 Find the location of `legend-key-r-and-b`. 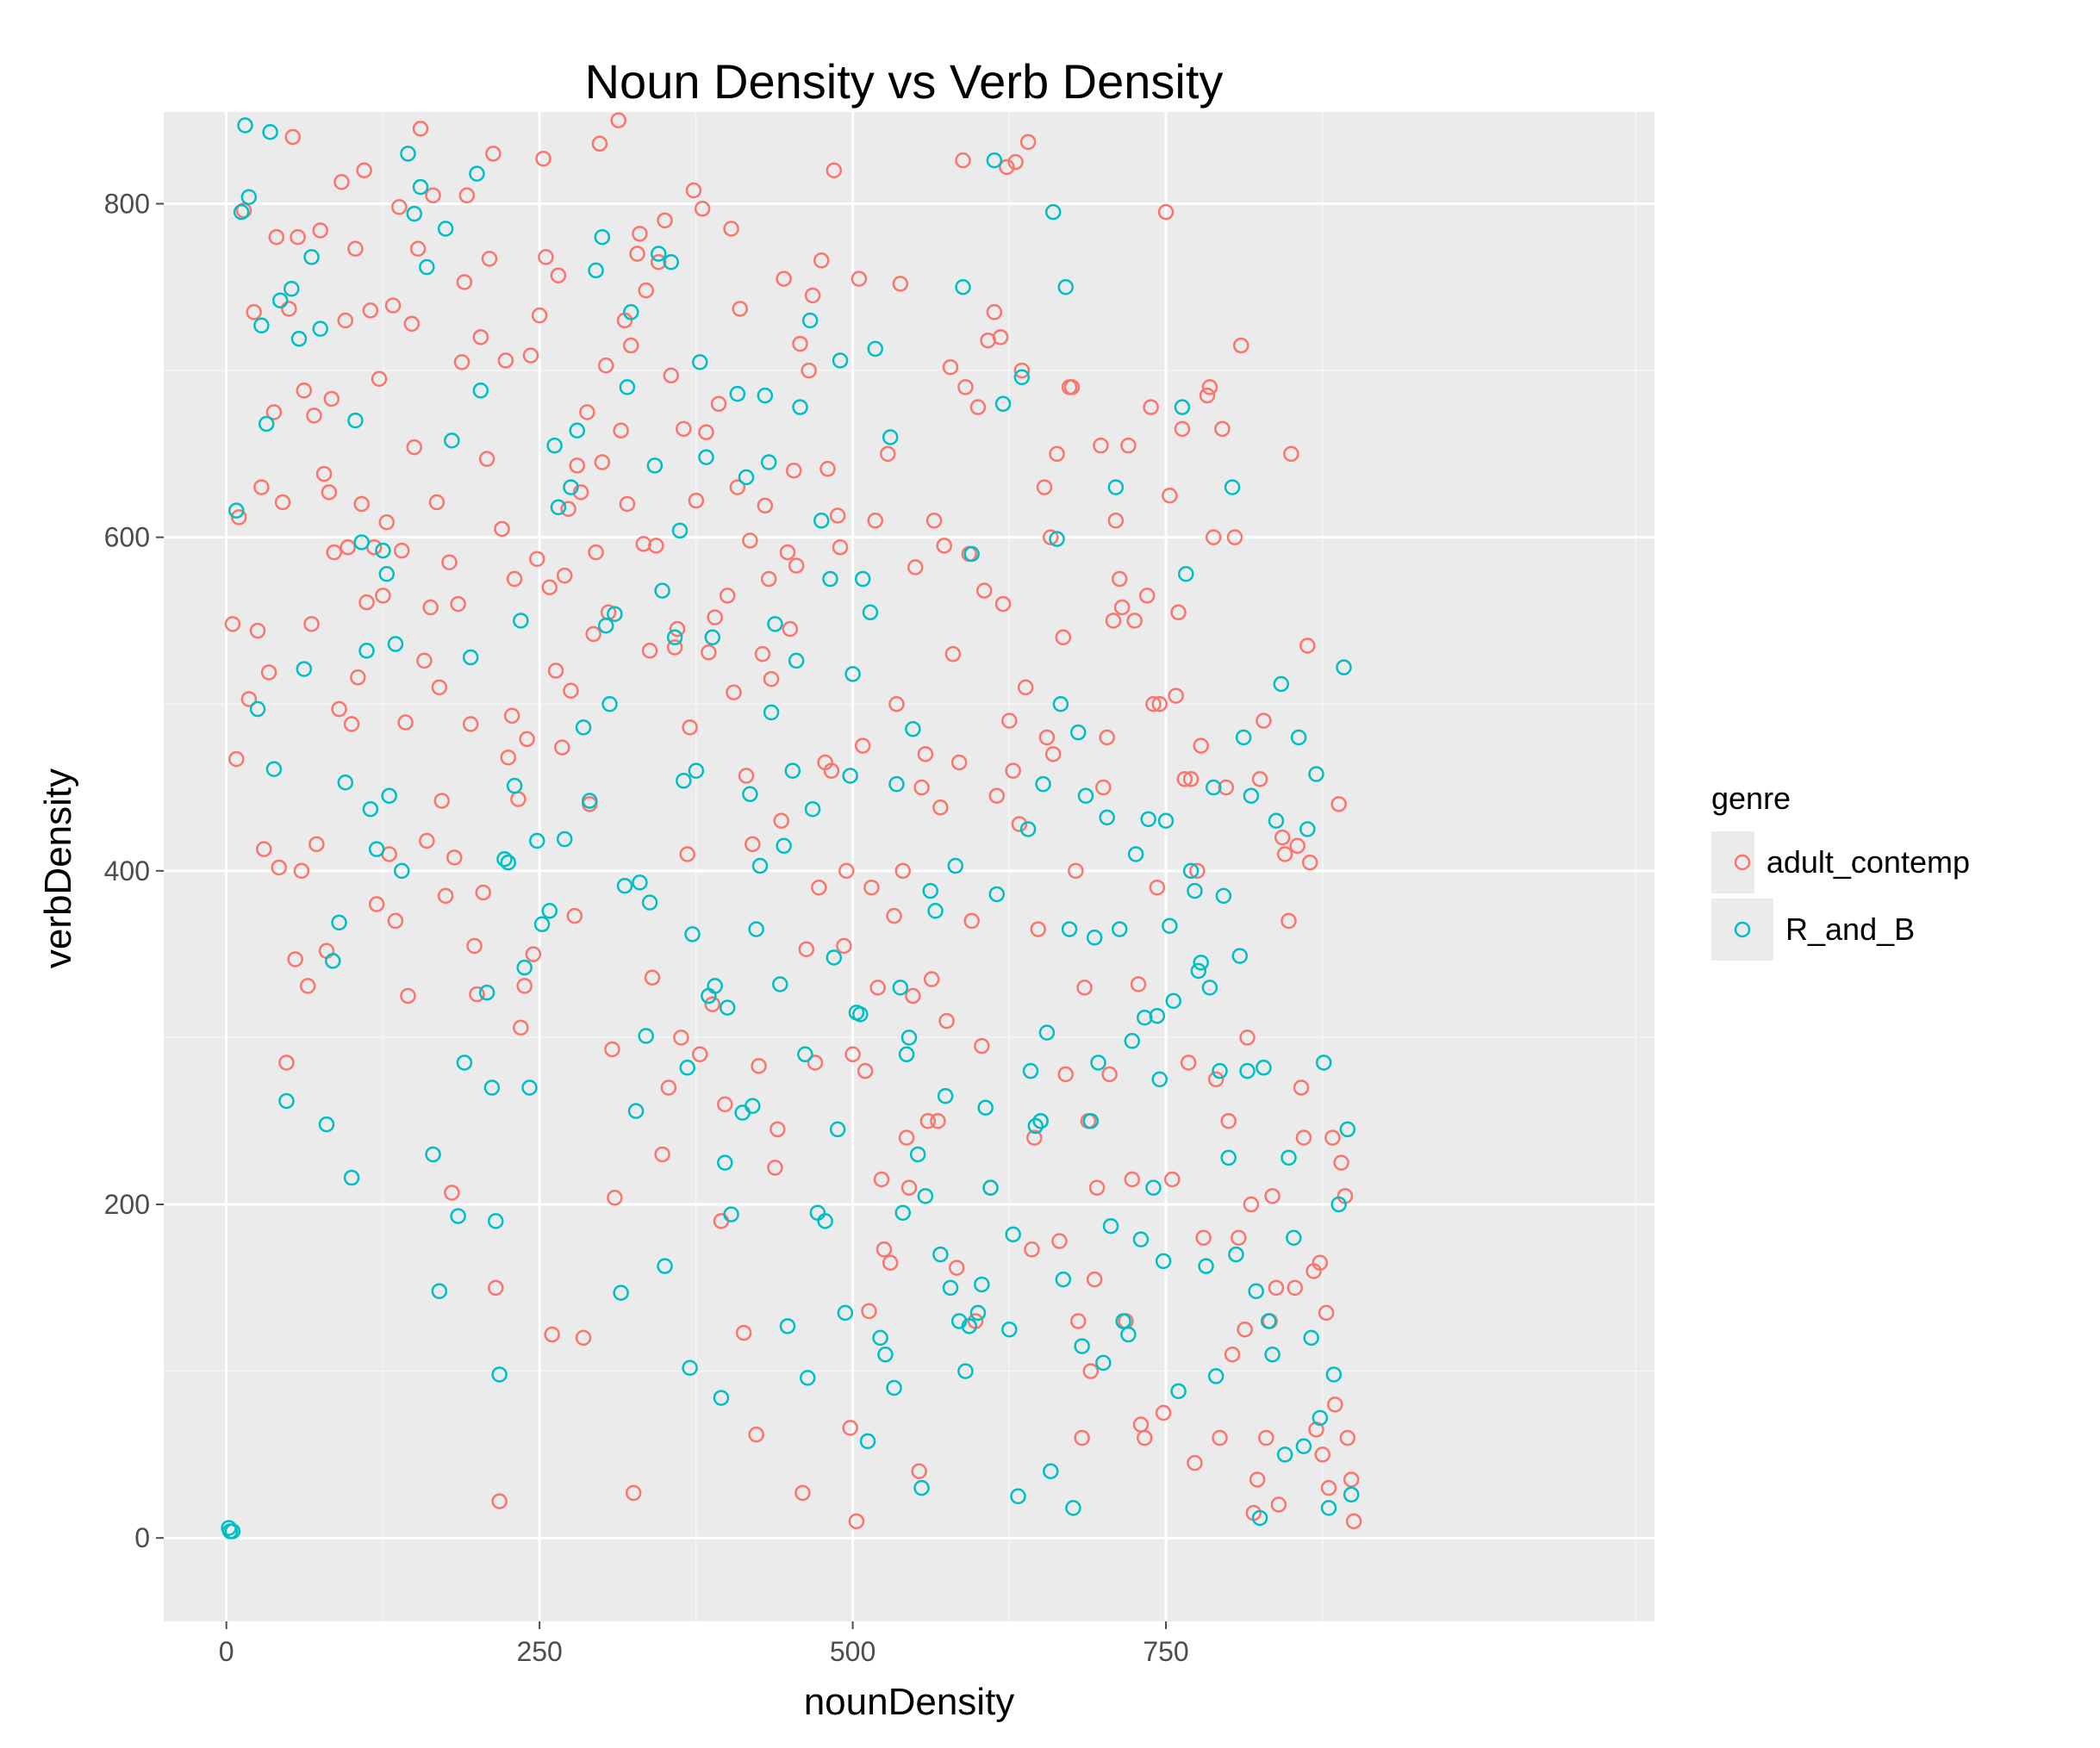

legend-key-r-and-b is located at coordinates (1742, 930).